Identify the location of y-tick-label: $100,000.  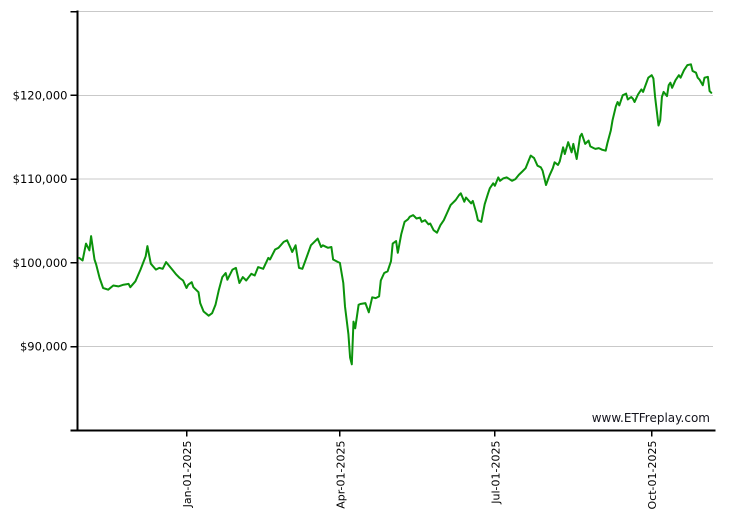
(40, 263).